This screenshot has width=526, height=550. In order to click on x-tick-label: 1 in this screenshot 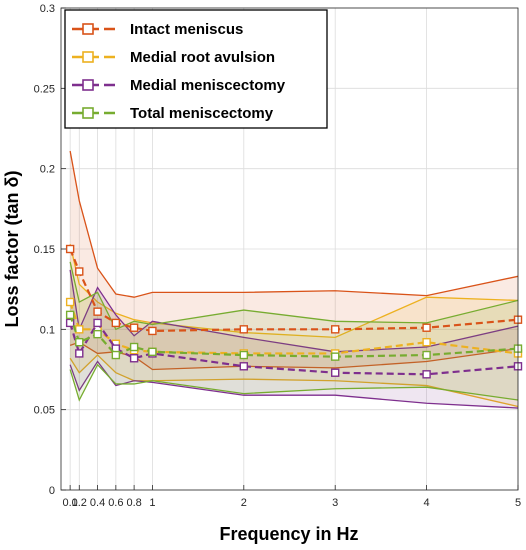, I will do `click(152, 503)`.